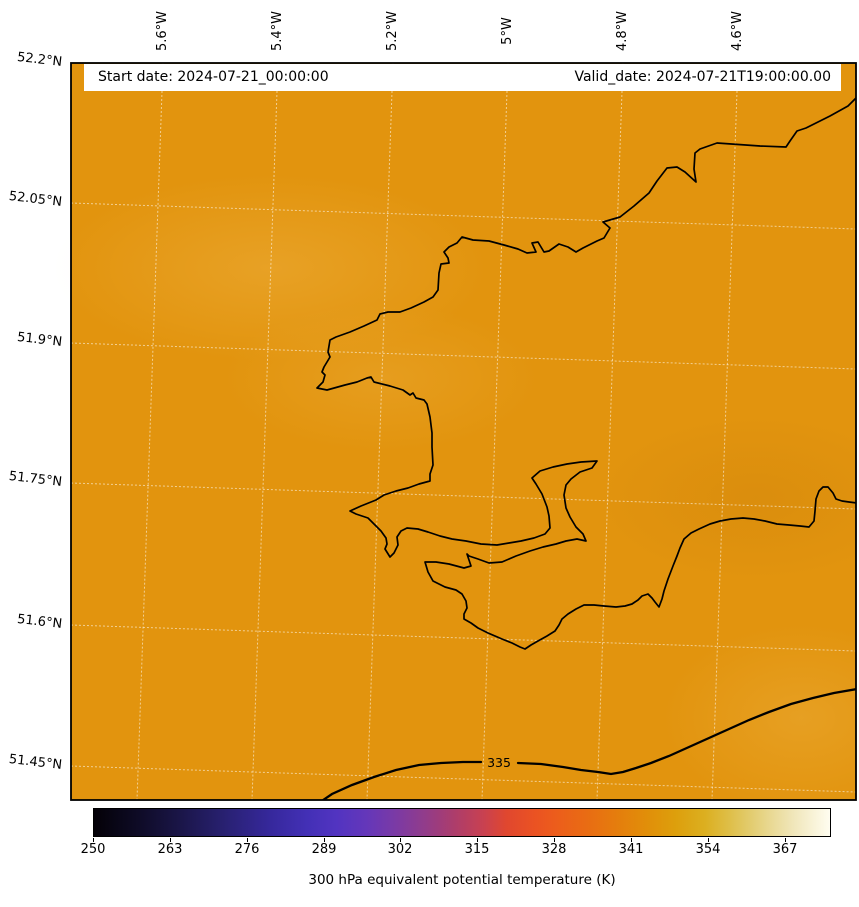  I want to click on colorbar-tick-label: 354, so click(708, 849).